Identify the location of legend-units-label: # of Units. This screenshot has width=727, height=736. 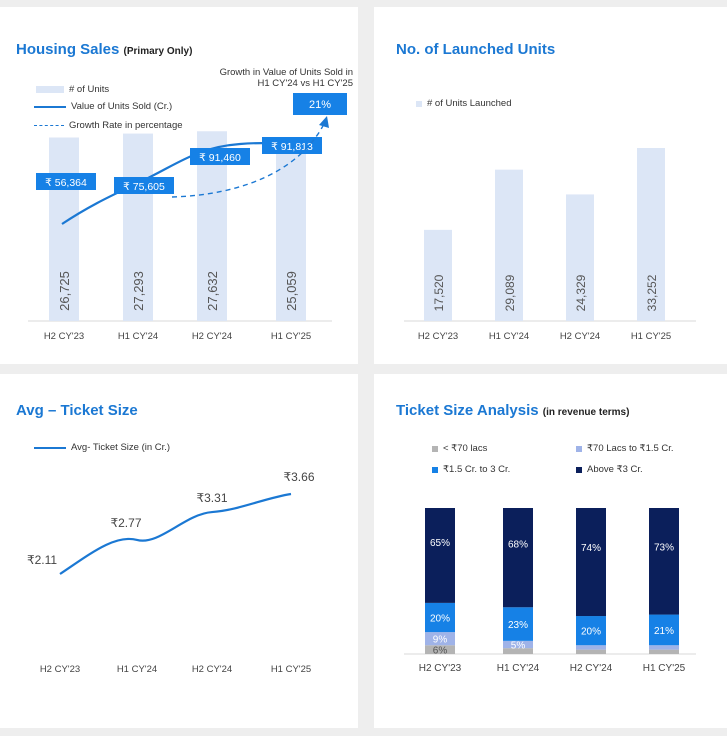
(89, 89).